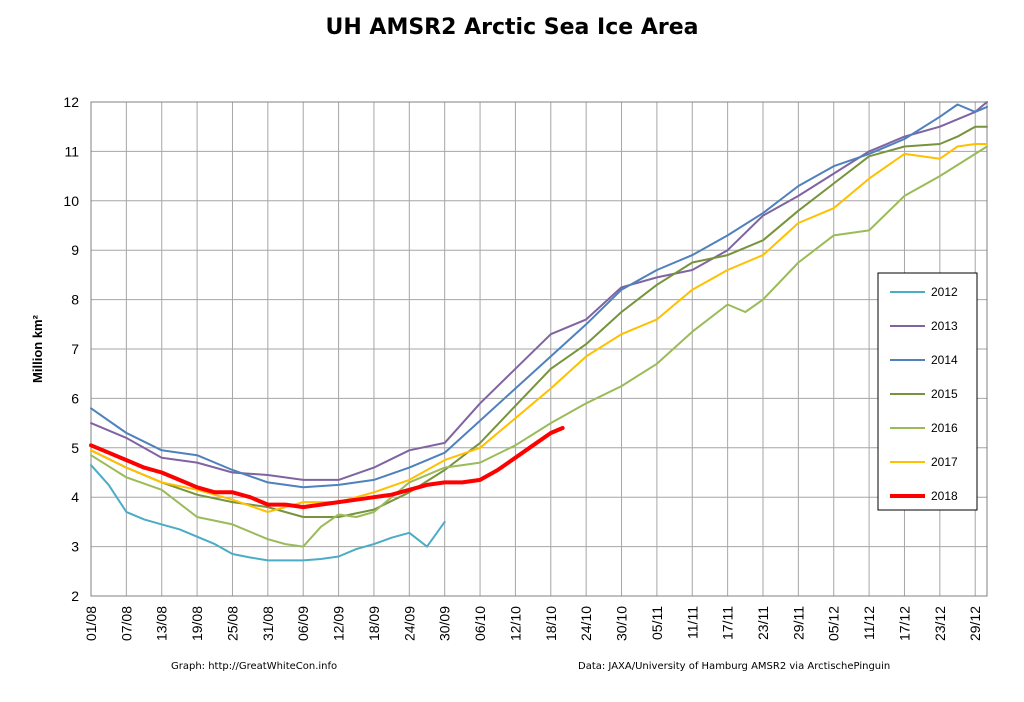 The width and height of the screenshot is (1024, 702). I want to click on x-tick-label: 30/09, so click(445, 623).